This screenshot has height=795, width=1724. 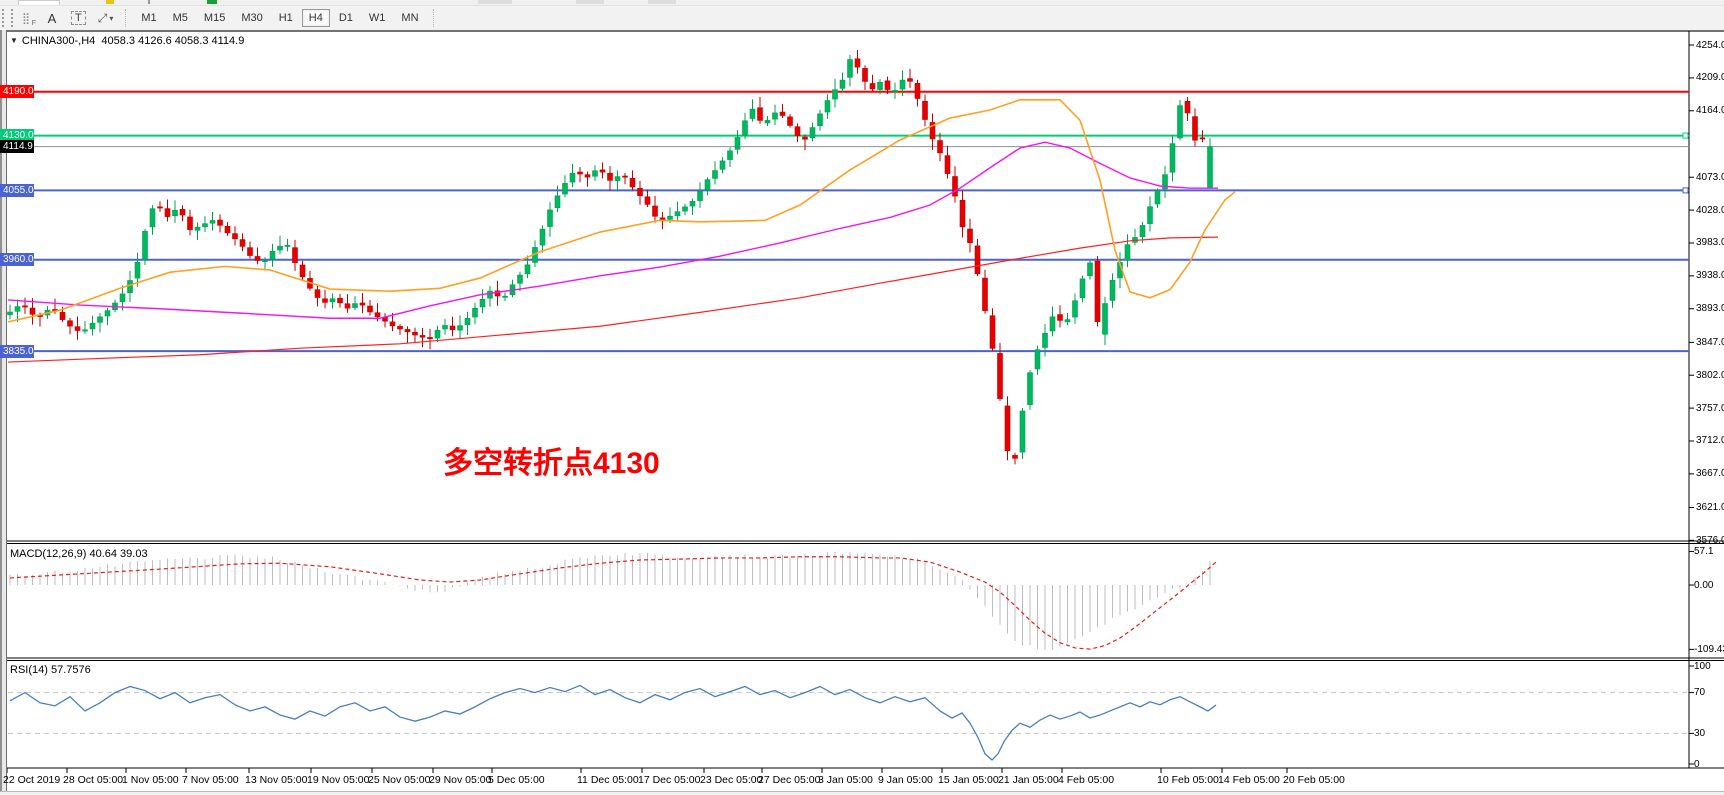 What do you see at coordinates (613, 603) in the screenshot?
I see `macd-signal-line` at bounding box center [613, 603].